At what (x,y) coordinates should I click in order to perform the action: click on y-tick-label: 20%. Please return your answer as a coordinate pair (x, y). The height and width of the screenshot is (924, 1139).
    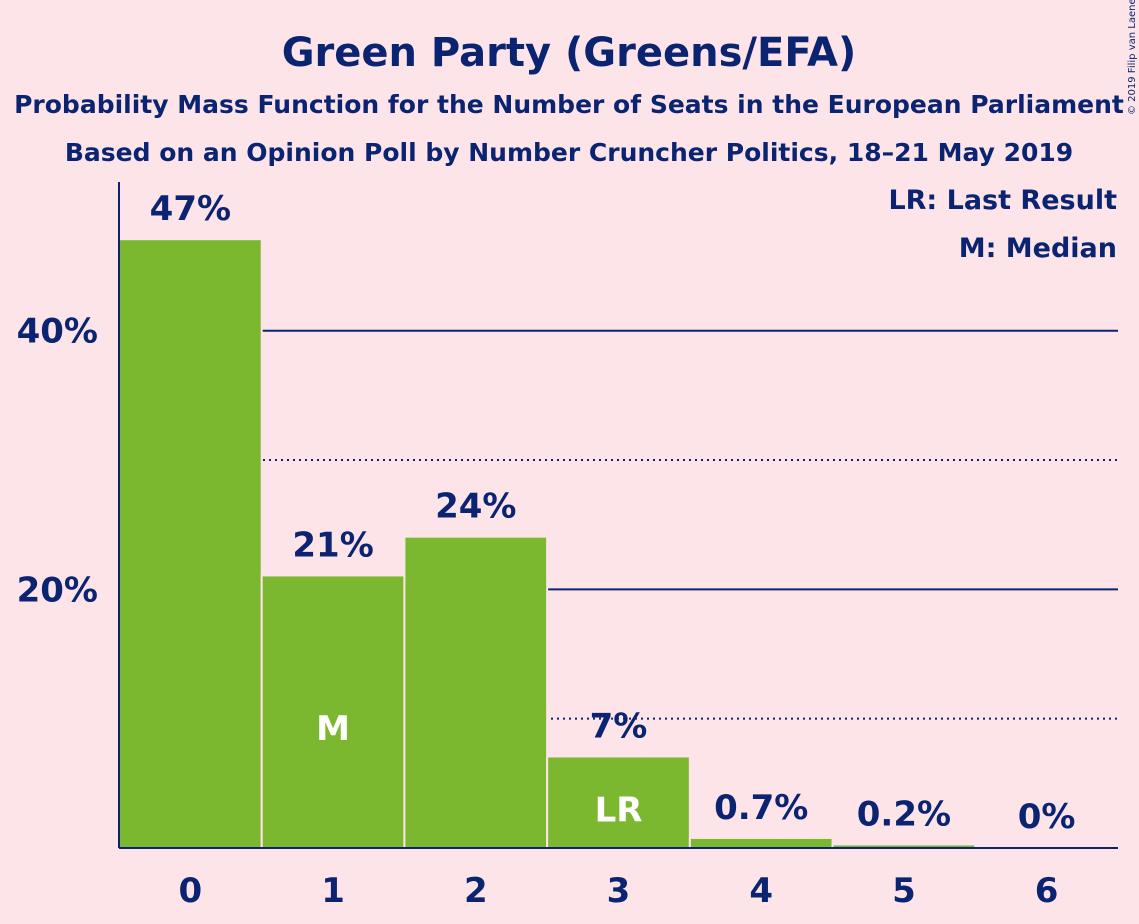
    Looking at the image, I should click on (57, 590).